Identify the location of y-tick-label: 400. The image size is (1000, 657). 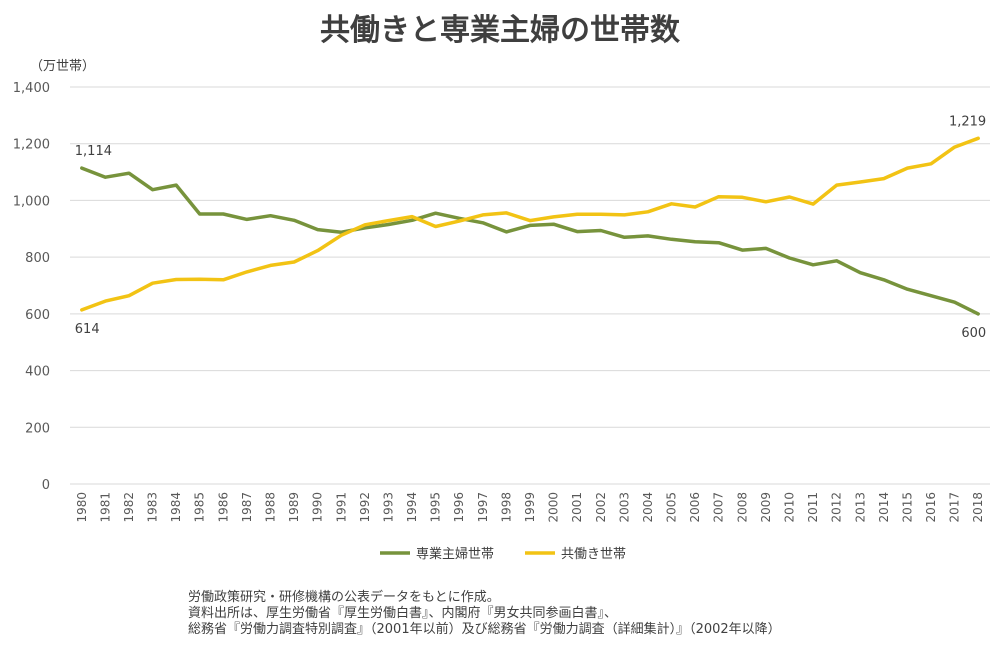
(37, 372).